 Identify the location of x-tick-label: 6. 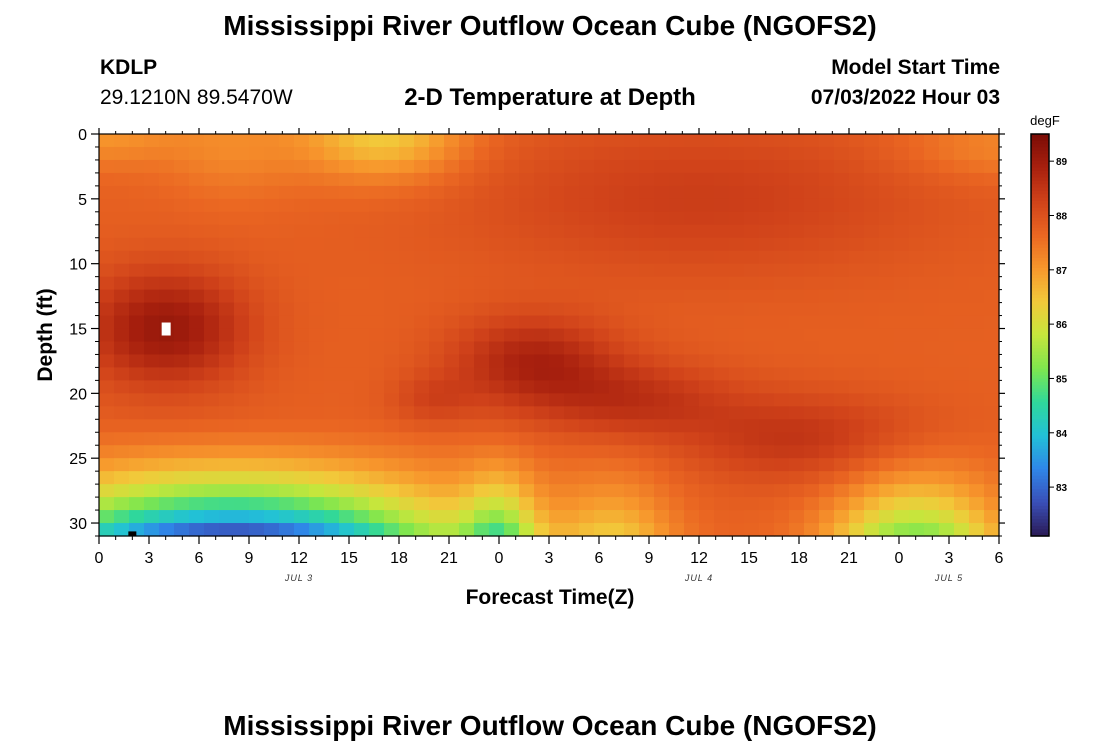
(999, 558).